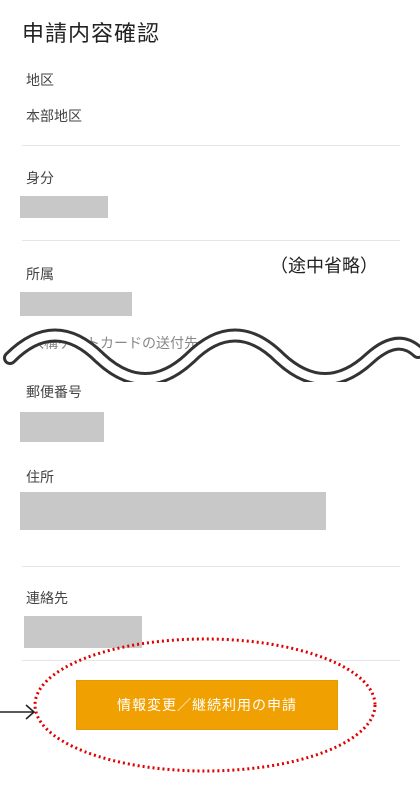  I want to click on request-change-button: 情報変更／継続利用の申請, so click(207, 705).